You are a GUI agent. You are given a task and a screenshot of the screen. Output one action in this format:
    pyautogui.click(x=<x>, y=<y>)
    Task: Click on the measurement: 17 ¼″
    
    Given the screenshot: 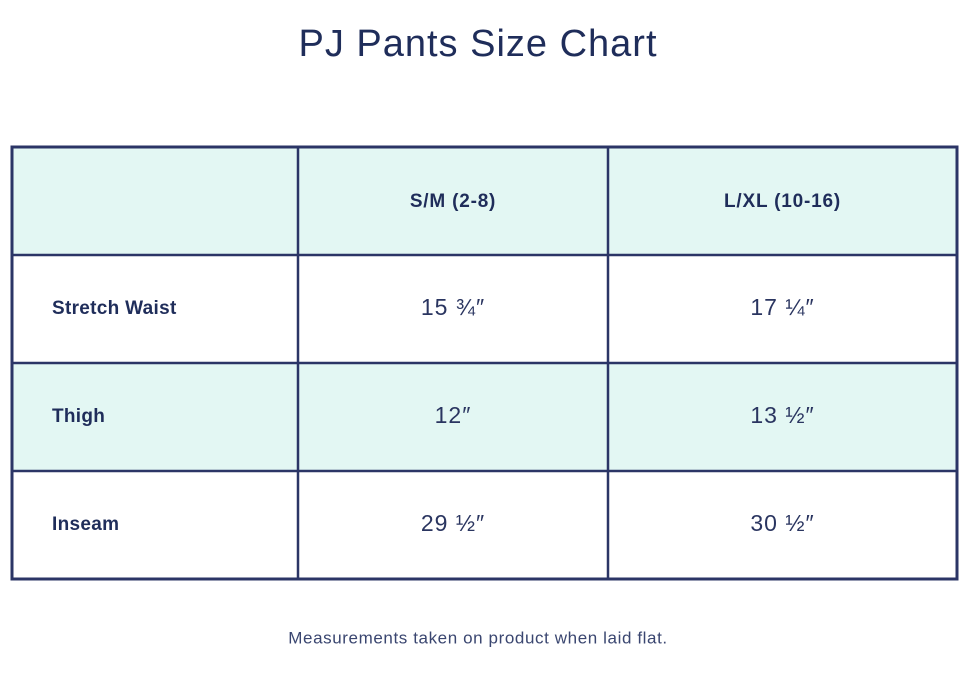 What is the action you would take?
    pyautogui.click(x=782, y=307)
    